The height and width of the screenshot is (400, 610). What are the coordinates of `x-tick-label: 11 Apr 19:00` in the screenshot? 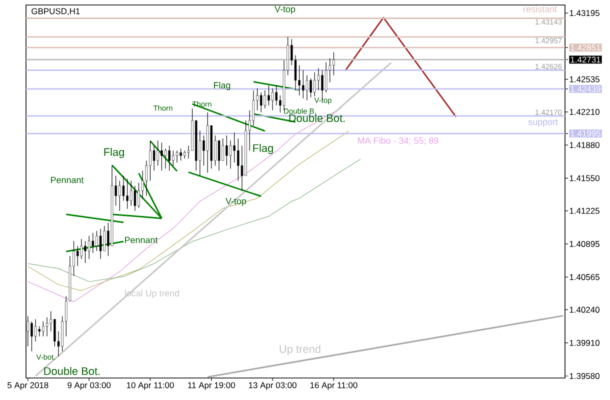 It's located at (211, 386).